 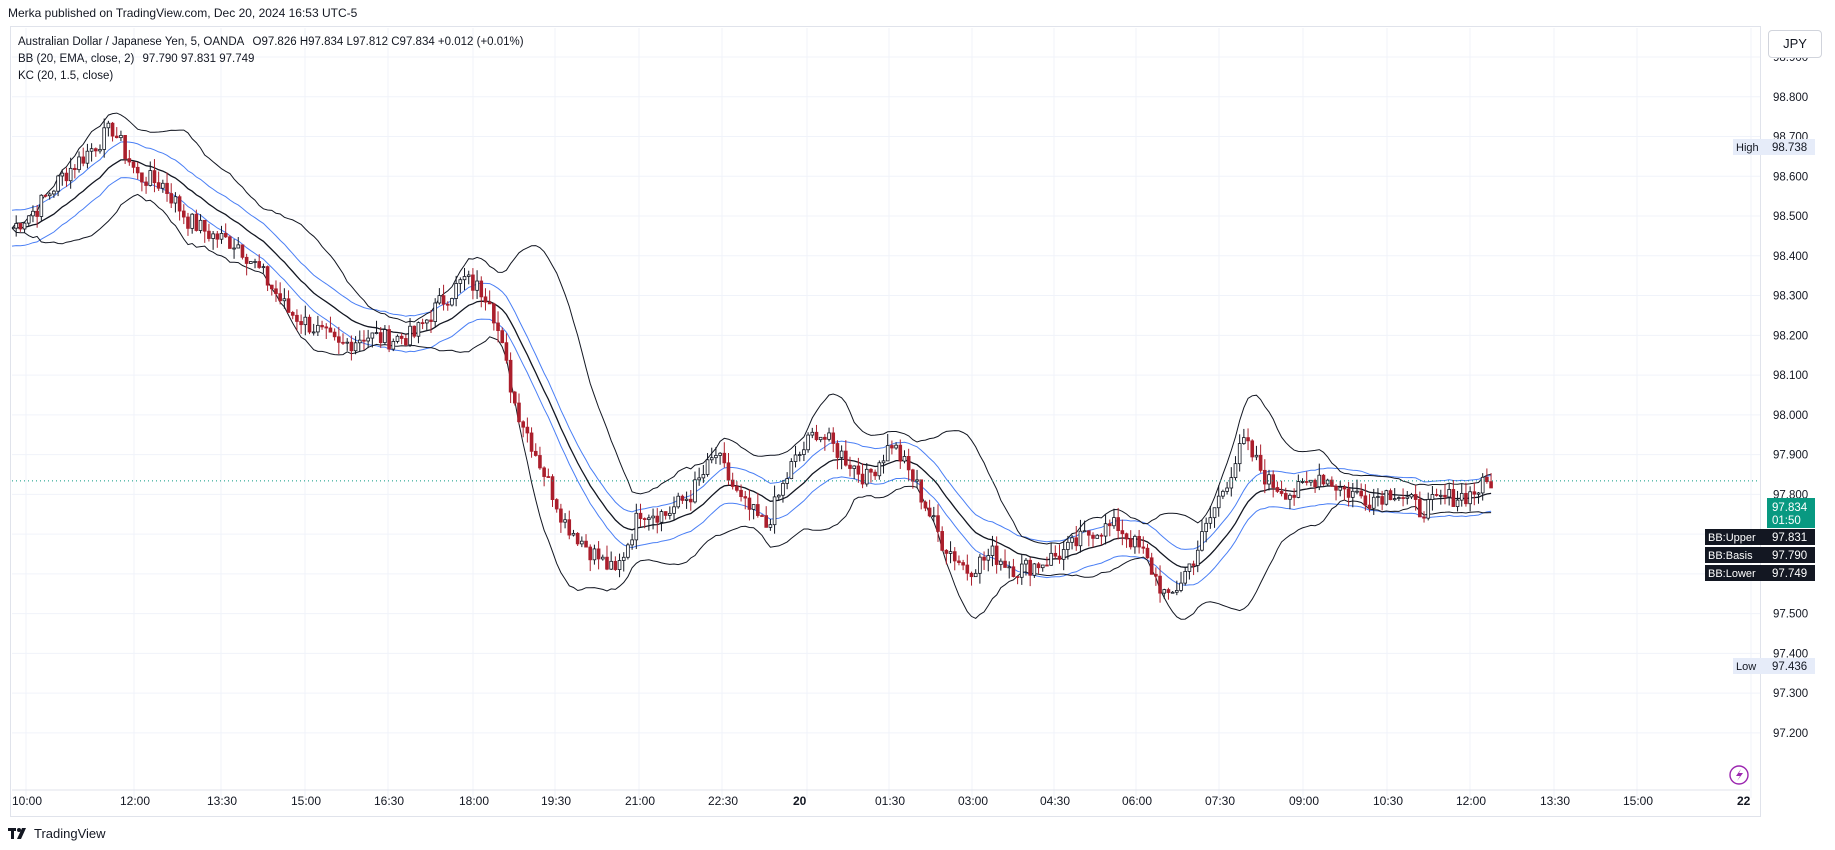 What do you see at coordinates (222, 801) in the screenshot?
I see `x-tick-label: 13:30` at bounding box center [222, 801].